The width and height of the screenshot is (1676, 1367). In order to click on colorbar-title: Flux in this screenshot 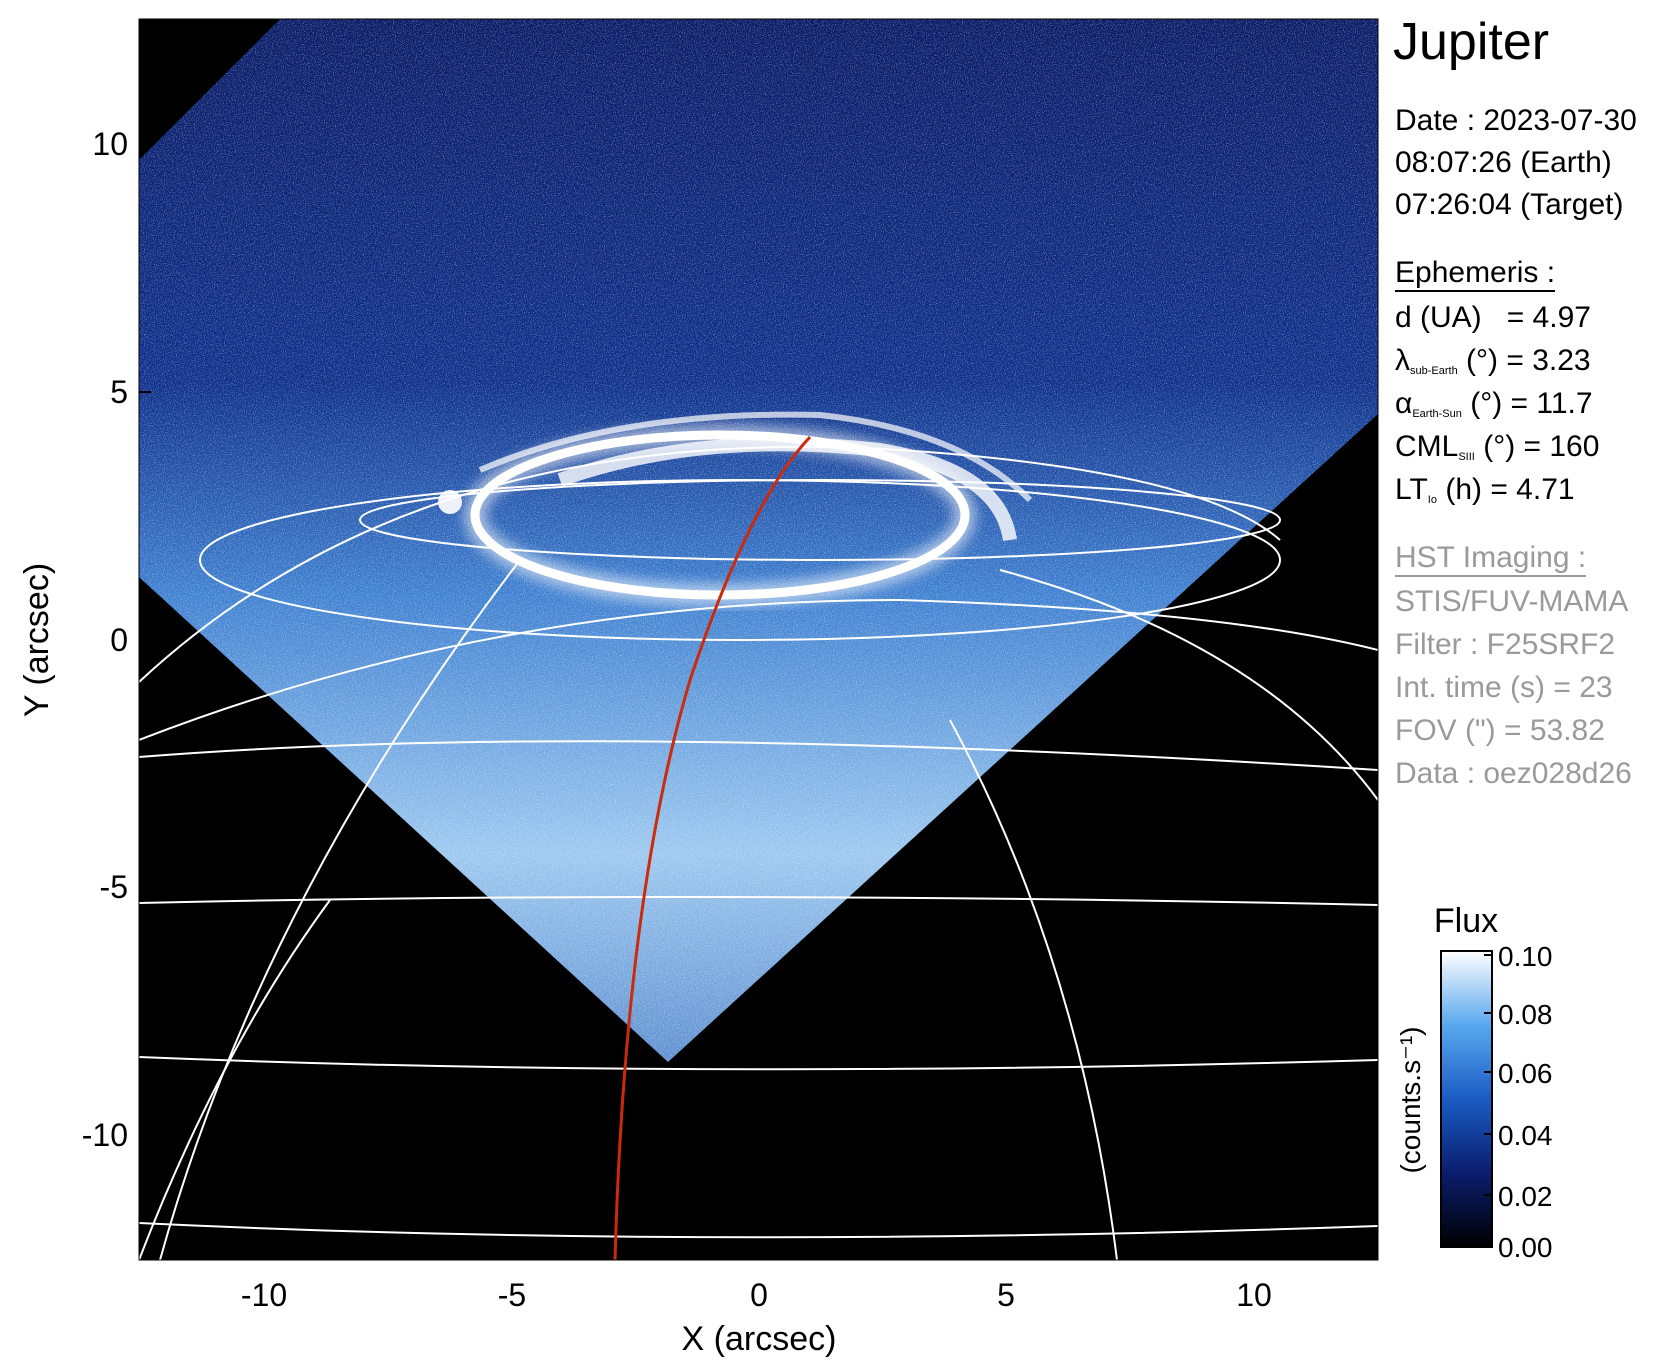, I will do `click(1466, 921)`.